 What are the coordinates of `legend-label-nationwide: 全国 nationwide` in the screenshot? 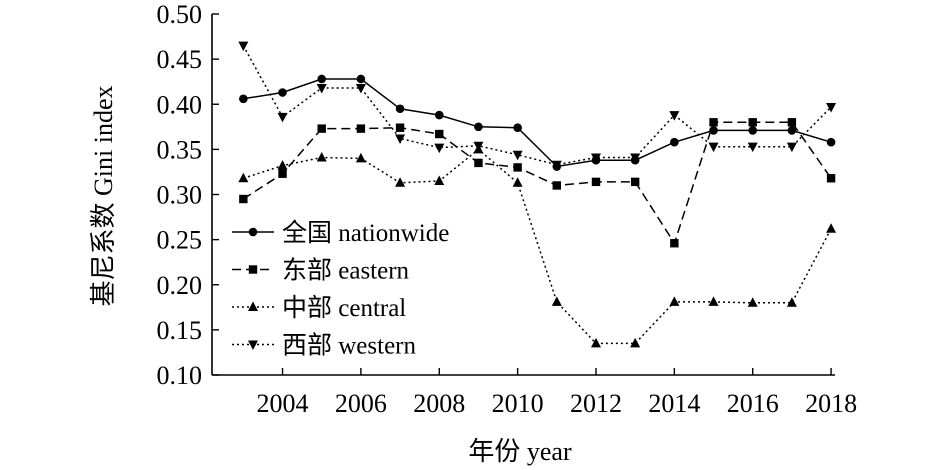 It's located at (365, 233).